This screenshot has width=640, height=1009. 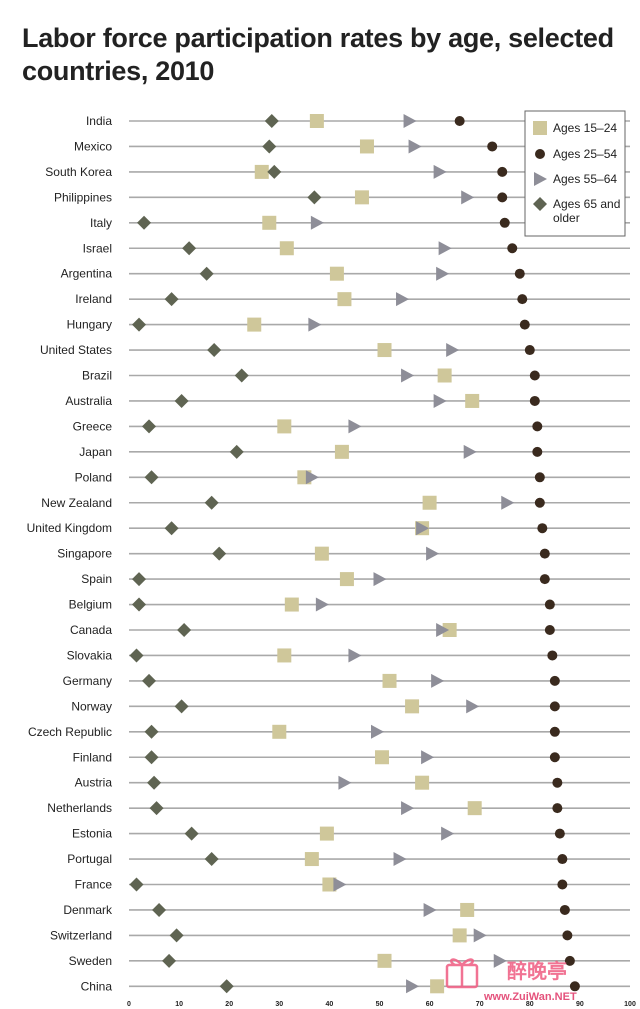 I want to click on legend-item-square: Ages 15–24, so click(x=575, y=128).